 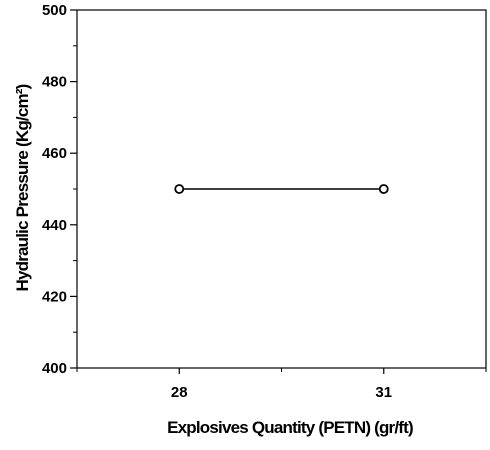 I want to click on x-axis-title: Explosives Quantity (PETN) (gr/ft), so click(x=290, y=427).